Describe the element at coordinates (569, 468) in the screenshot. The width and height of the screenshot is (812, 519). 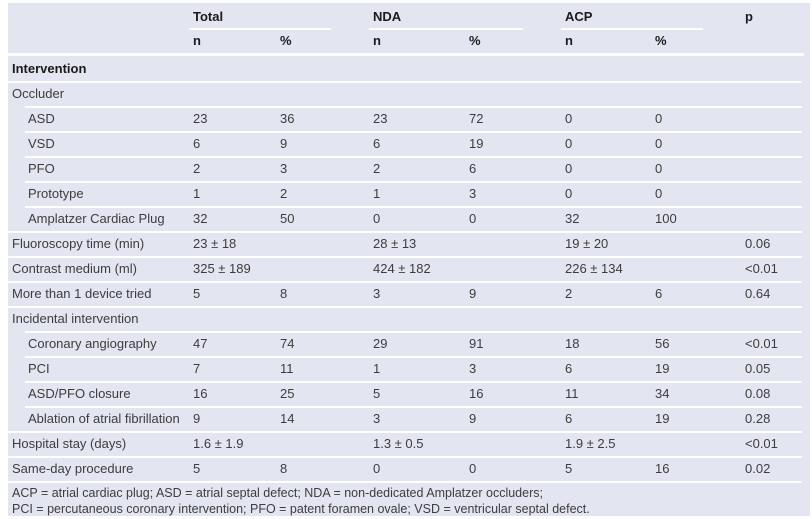
I see `cell-acp-n: 5` at that location.